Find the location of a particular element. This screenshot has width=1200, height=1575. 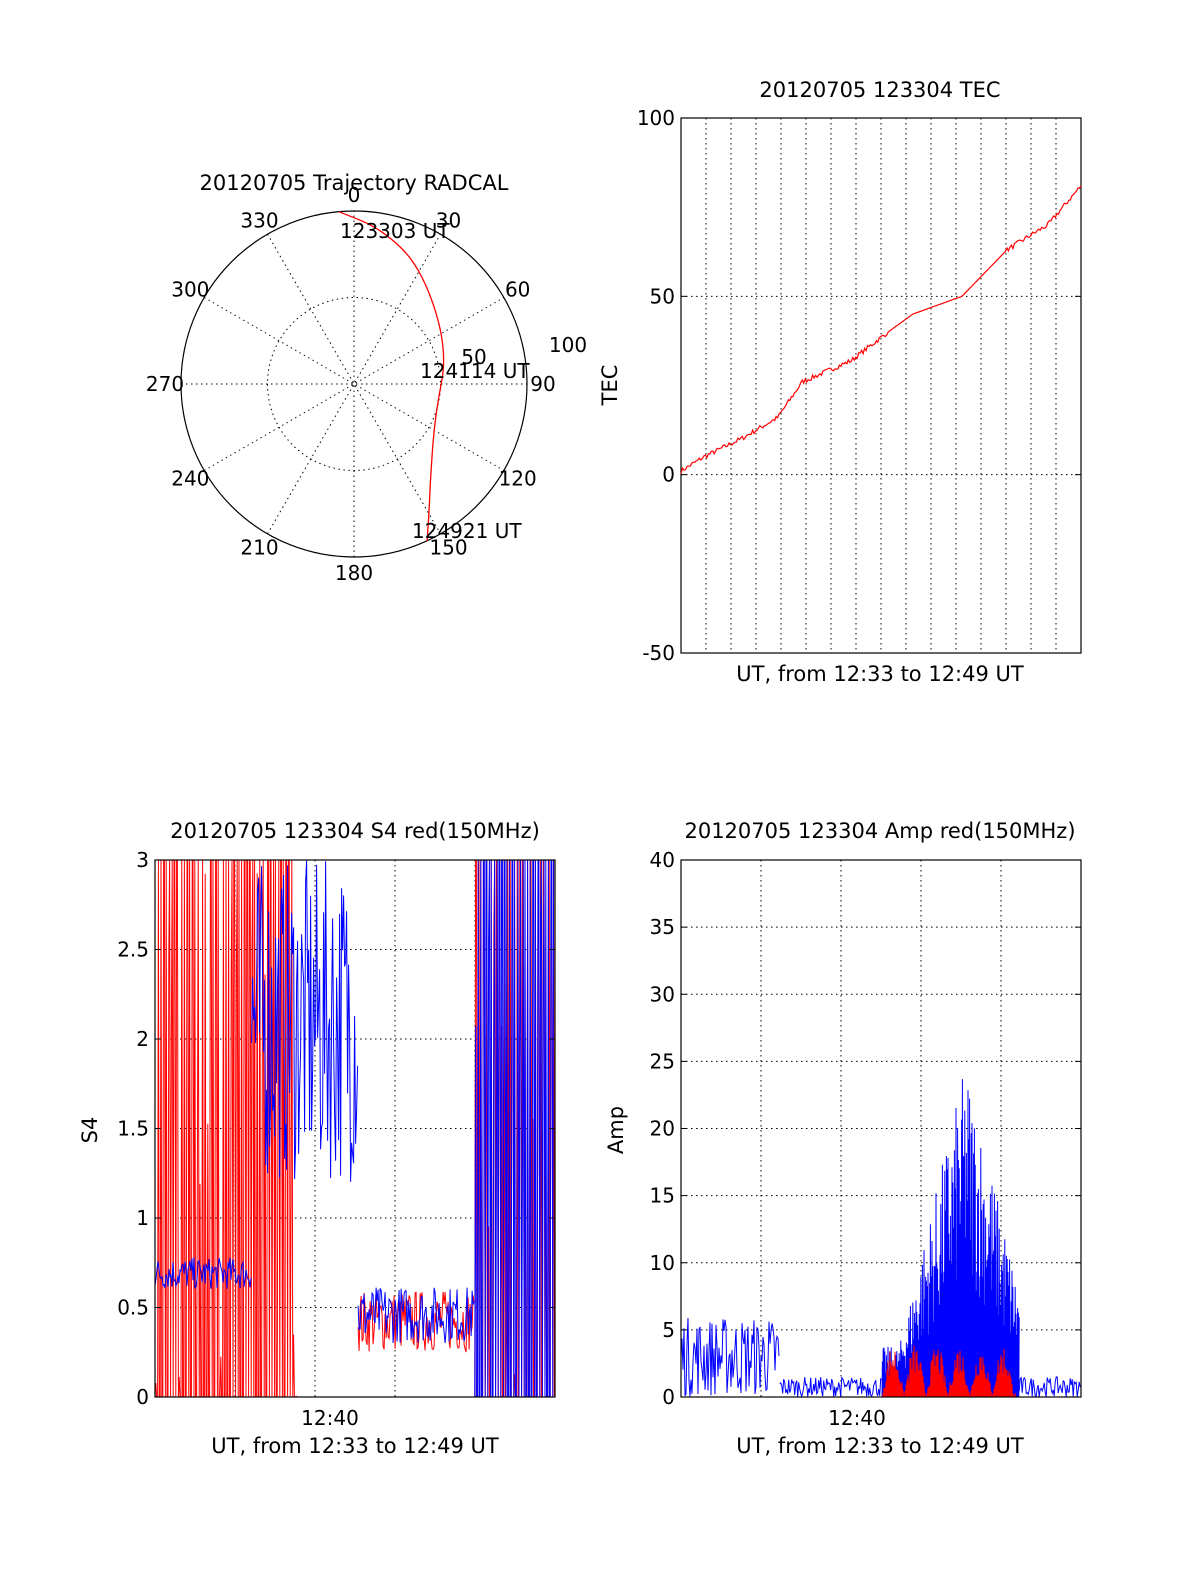

polar-angle-label: 240 is located at coordinates (190, 479).